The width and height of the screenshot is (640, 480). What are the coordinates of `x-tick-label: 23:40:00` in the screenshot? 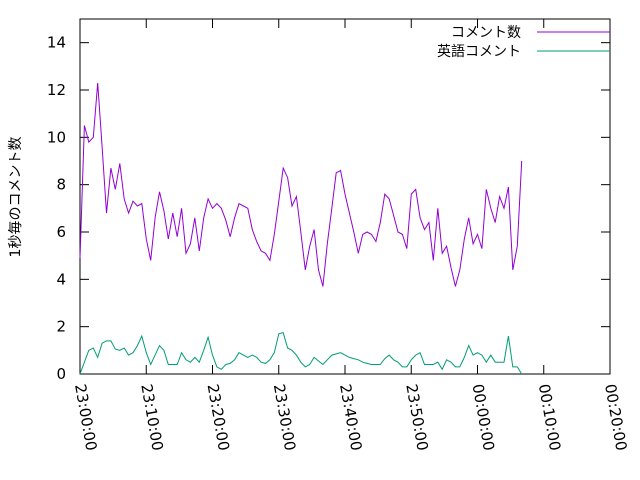 It's located at (350, 417).